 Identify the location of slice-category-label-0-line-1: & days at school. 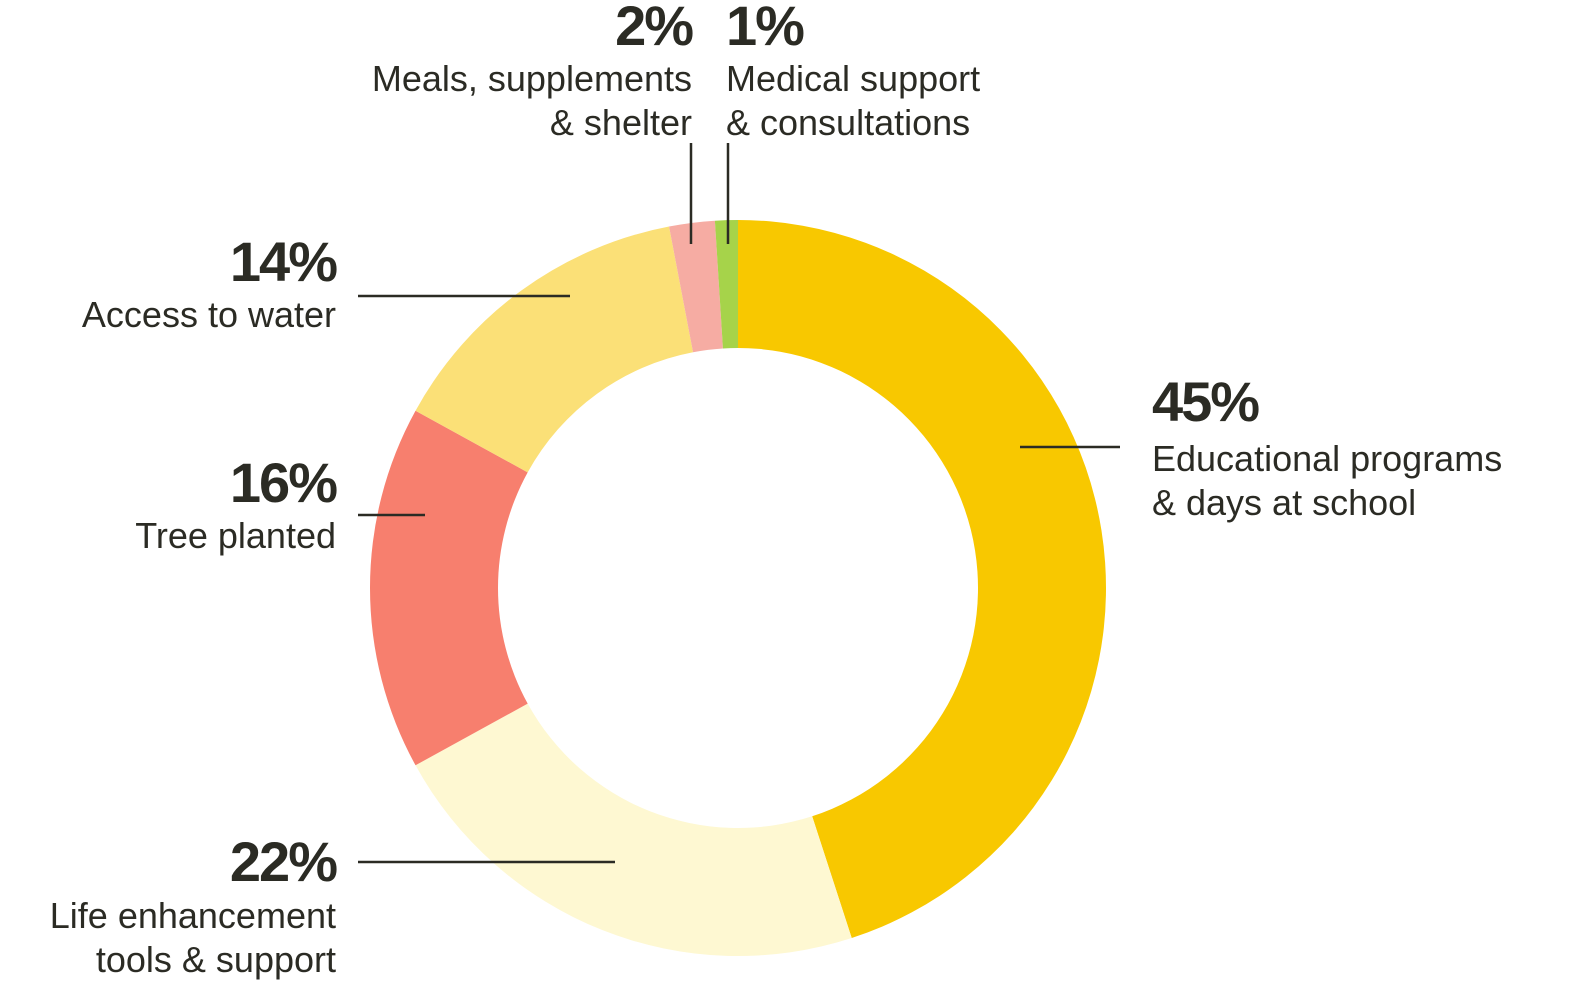
(1284, 502).